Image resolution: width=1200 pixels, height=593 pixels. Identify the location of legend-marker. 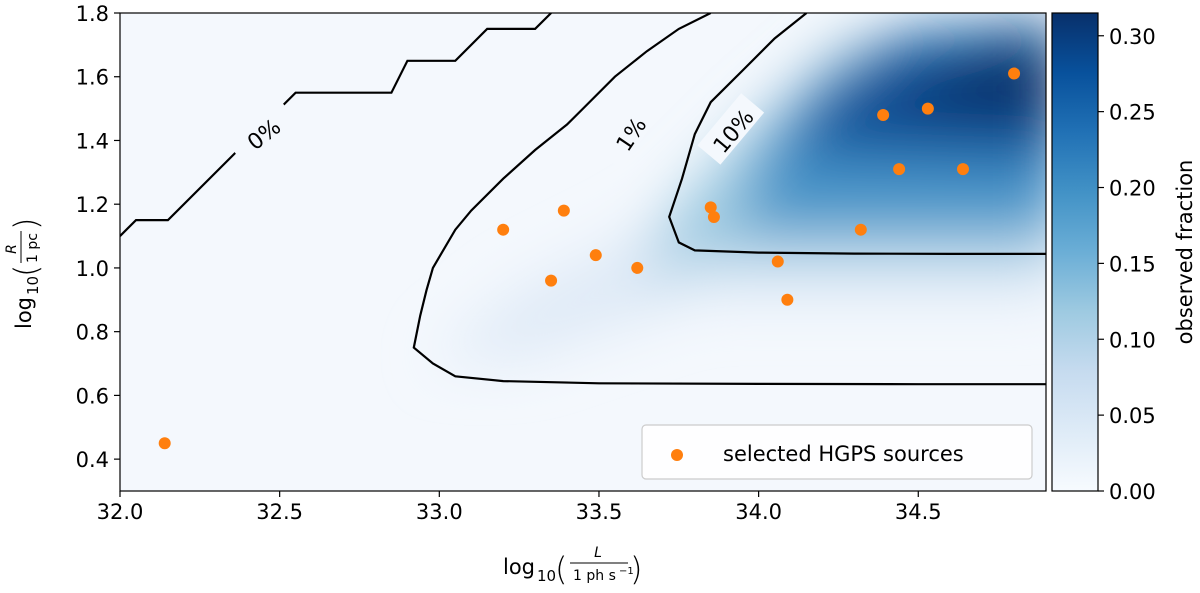
(677, 455).